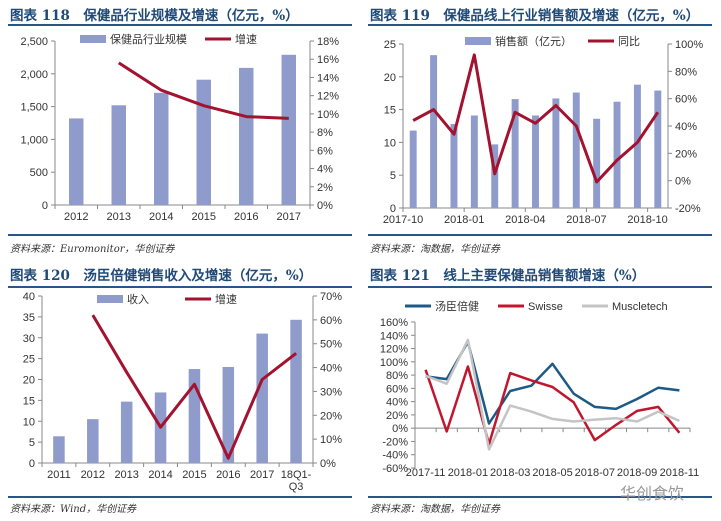 The width and height of the screenshot is (721, 521). What do you see at coordinates (457, 306) in the screenshot?
I see `legend-label: 汤臣倍健` at bounding box center [457, 306].